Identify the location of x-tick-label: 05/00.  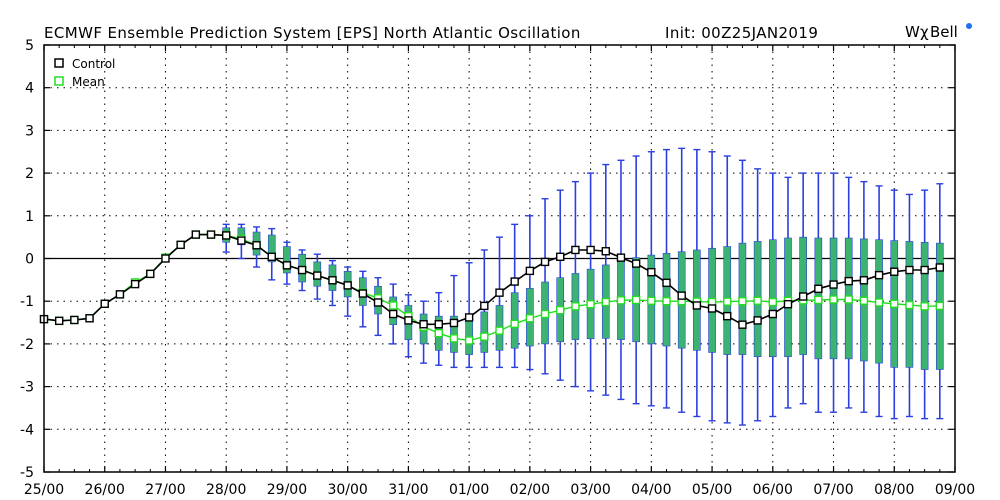
(712, 490).